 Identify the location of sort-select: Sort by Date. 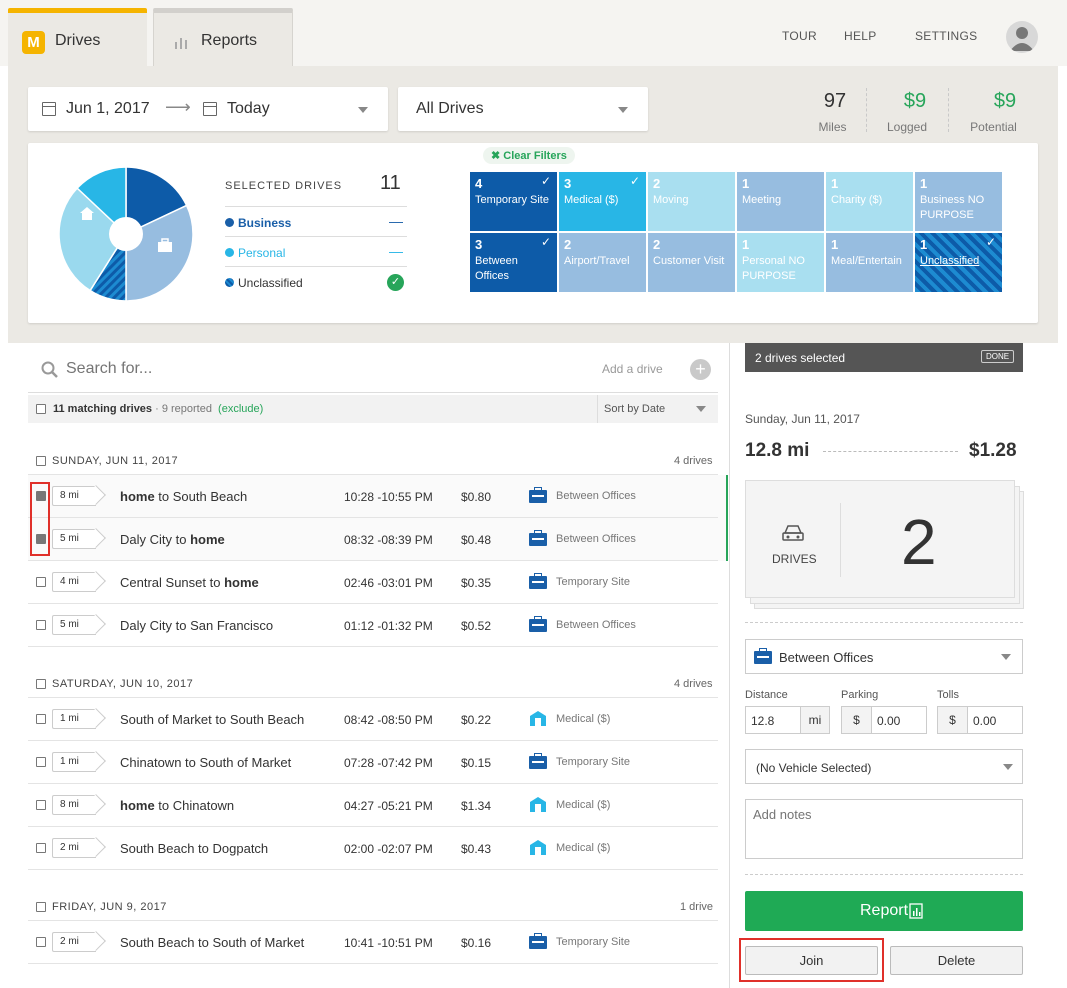
(657, 409).